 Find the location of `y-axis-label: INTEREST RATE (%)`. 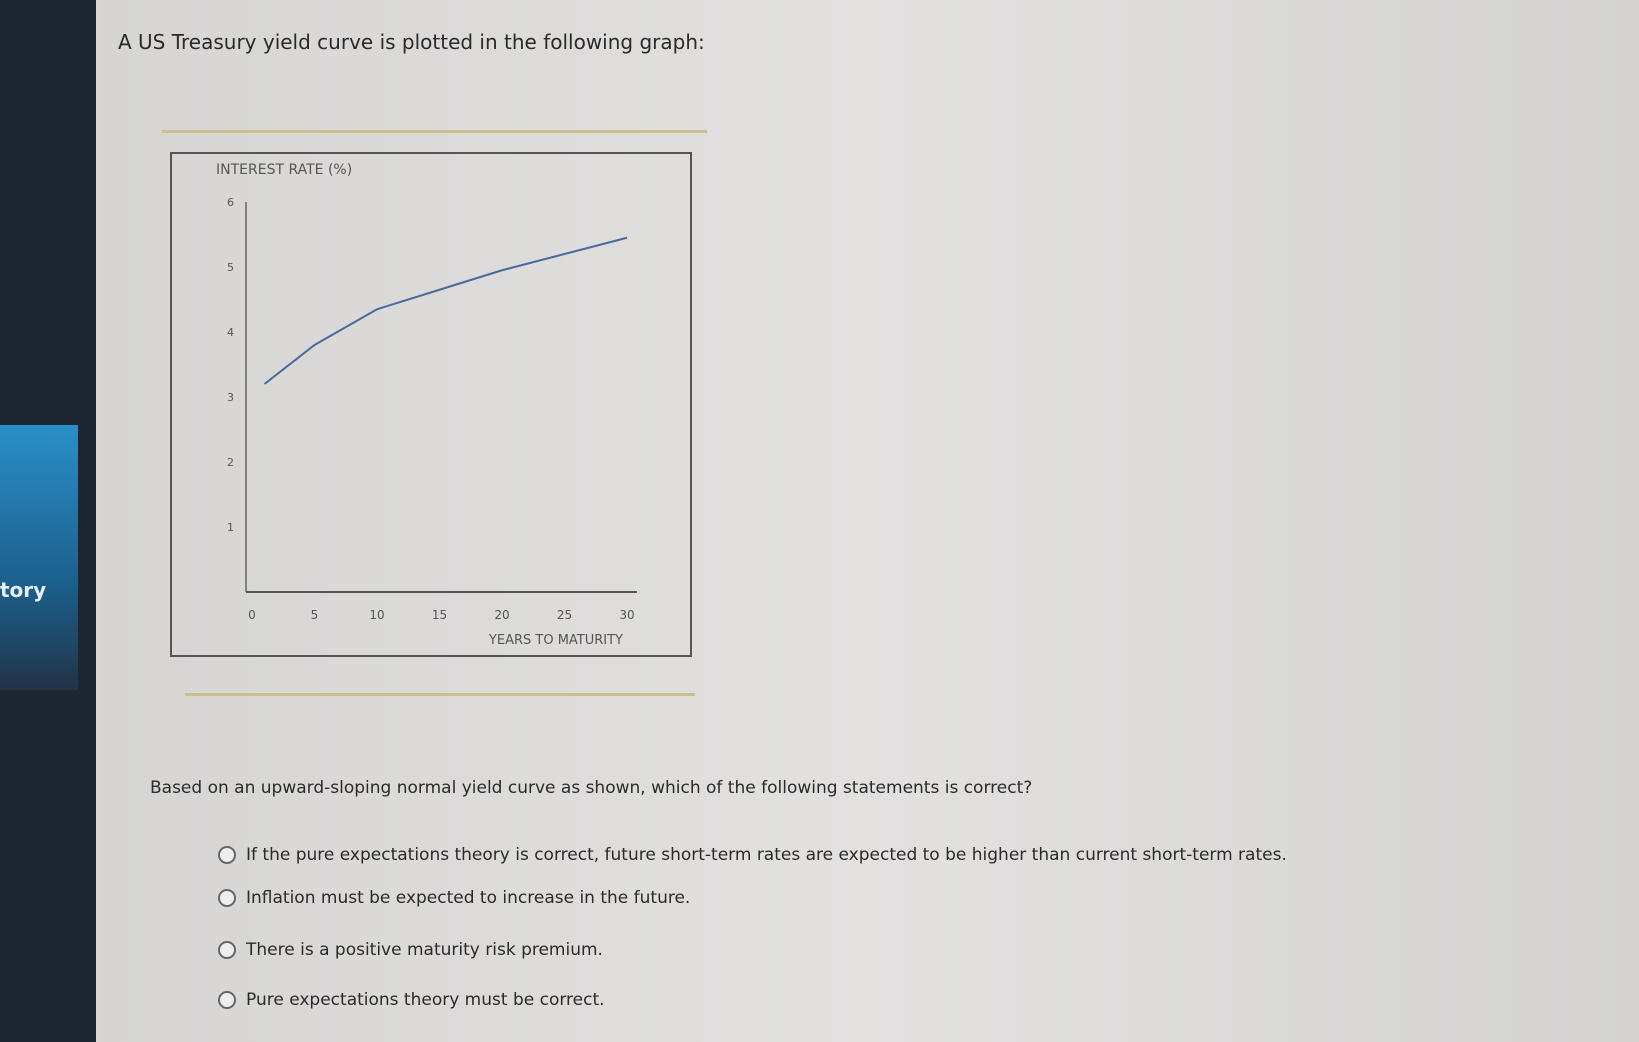

y-axis-label: INTEREST RATE (%) is located at coordinates (284, 170).